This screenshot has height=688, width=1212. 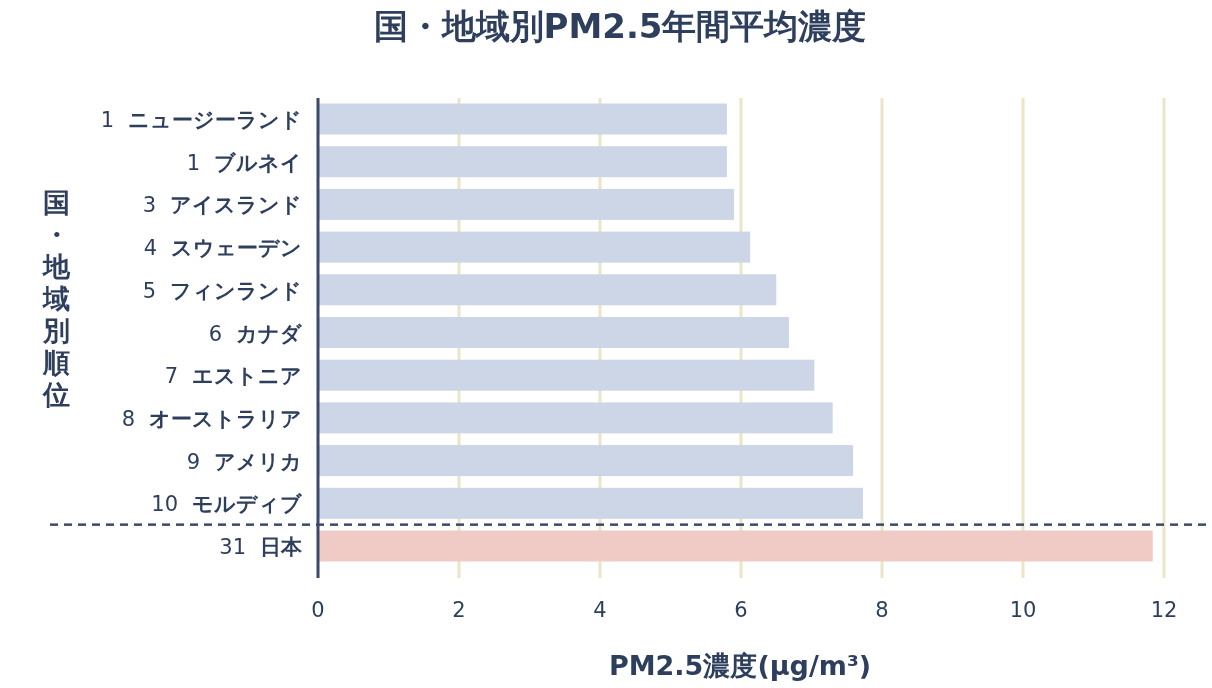 I want to click on y-tick-label: 1 ニュージーランド, so click(x=201, y=120).